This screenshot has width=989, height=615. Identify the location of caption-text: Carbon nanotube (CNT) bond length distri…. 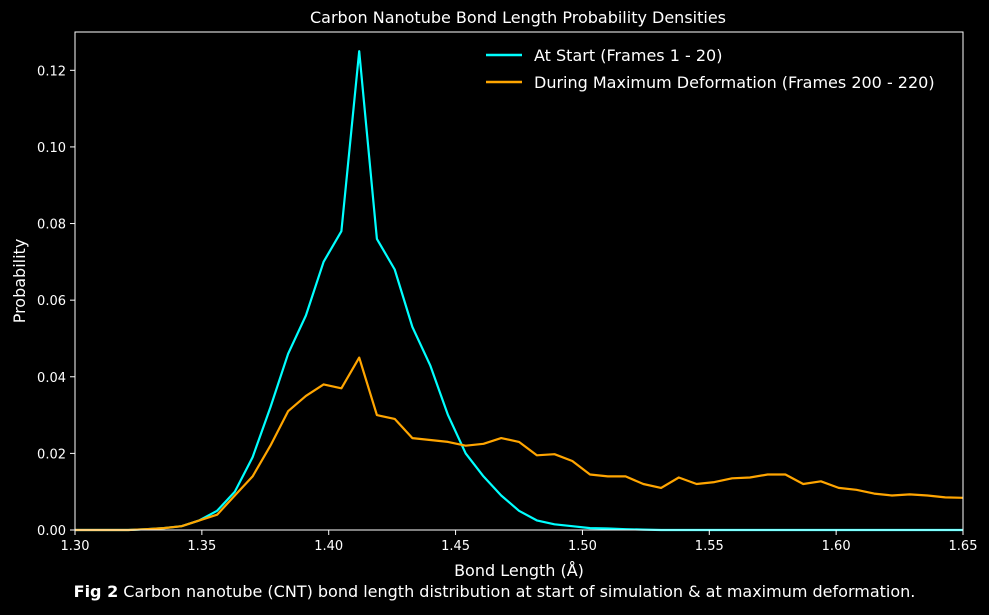
(517, 591).